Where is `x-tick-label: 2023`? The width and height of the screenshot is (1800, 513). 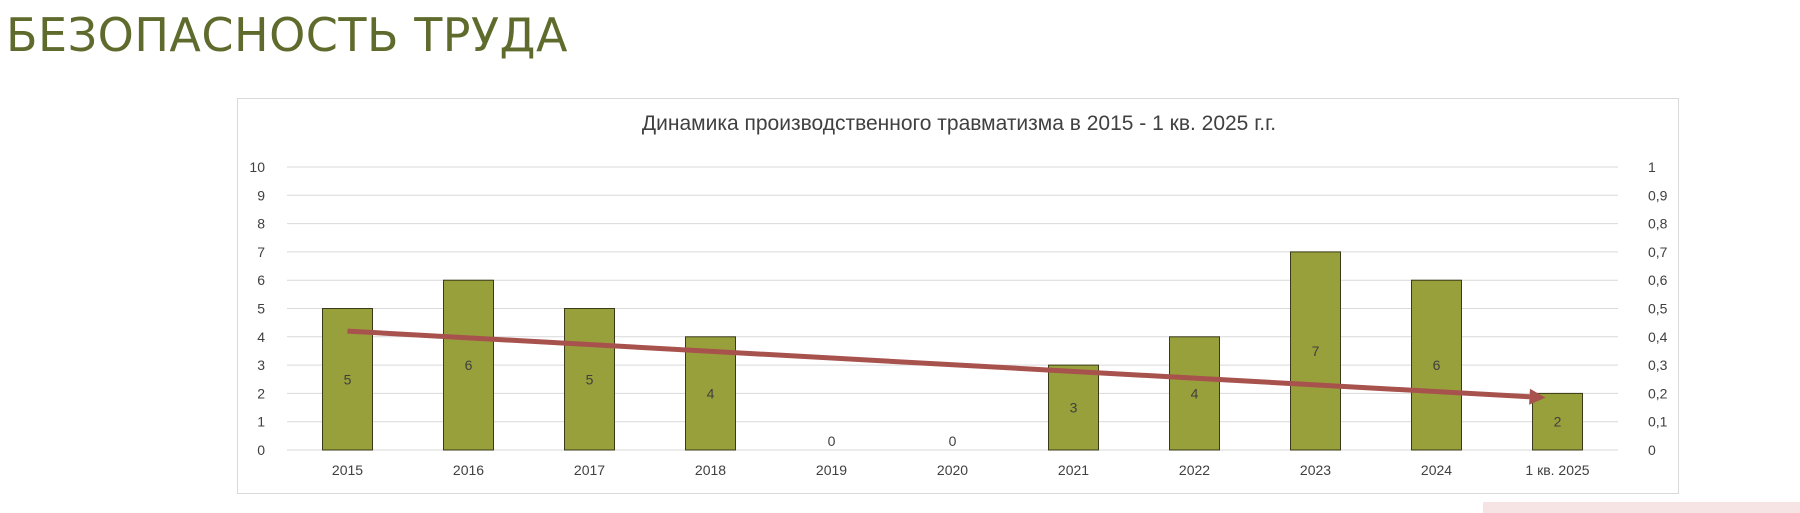
x-tick-label: 2023 is located at coordinates (1315, 470).